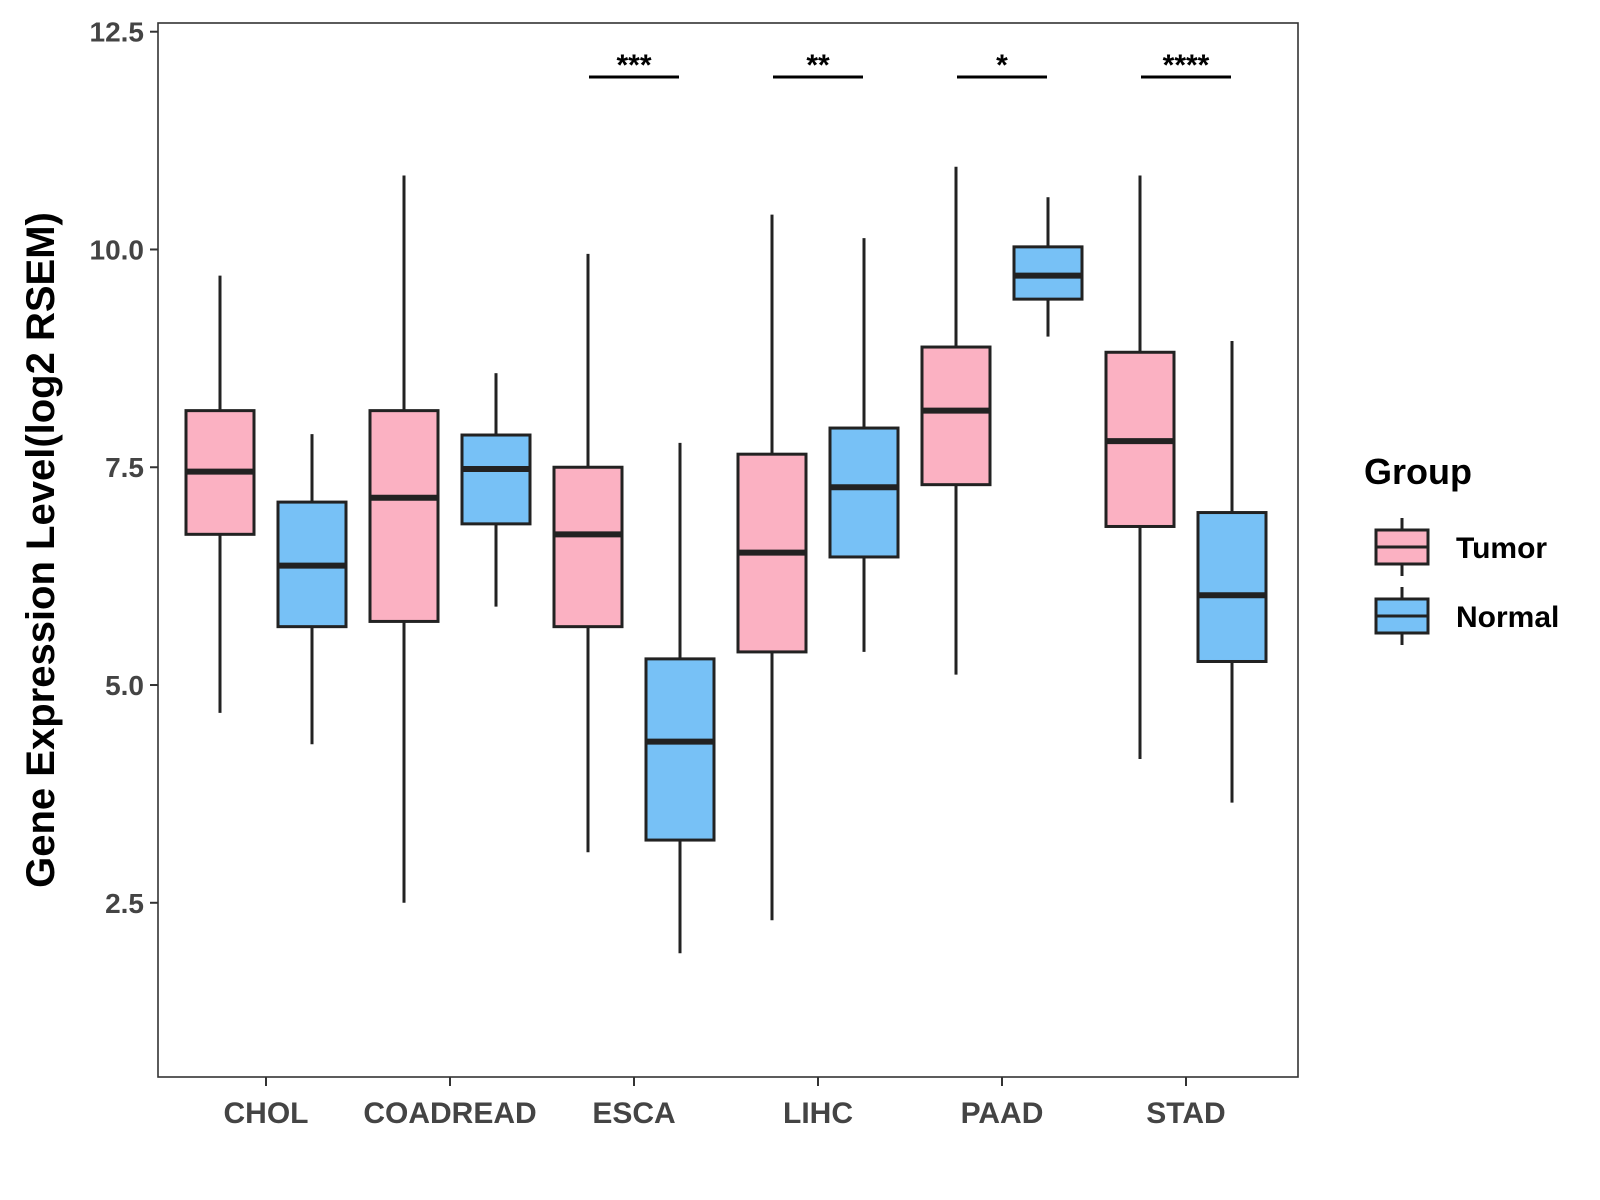  Describe the element at coordinates (910, 65) in the screenshot. I see `significance-annotations: *** ** * ****` at that location.